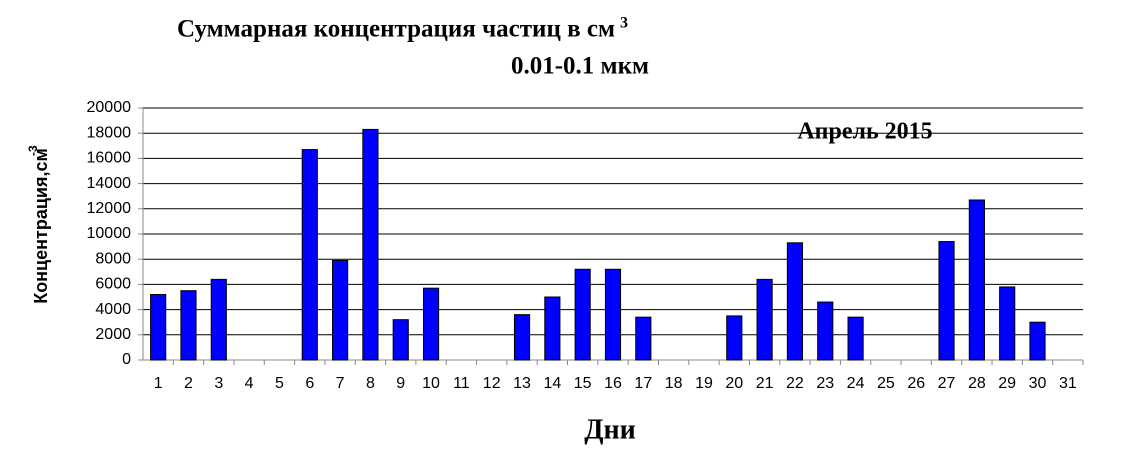 The width and height of the screenshot is (1125, 469). What do you see at coordinates (113, 258) in the screenshot?
I see `y-tick-label: 8000` at bounding box center [113, 258].